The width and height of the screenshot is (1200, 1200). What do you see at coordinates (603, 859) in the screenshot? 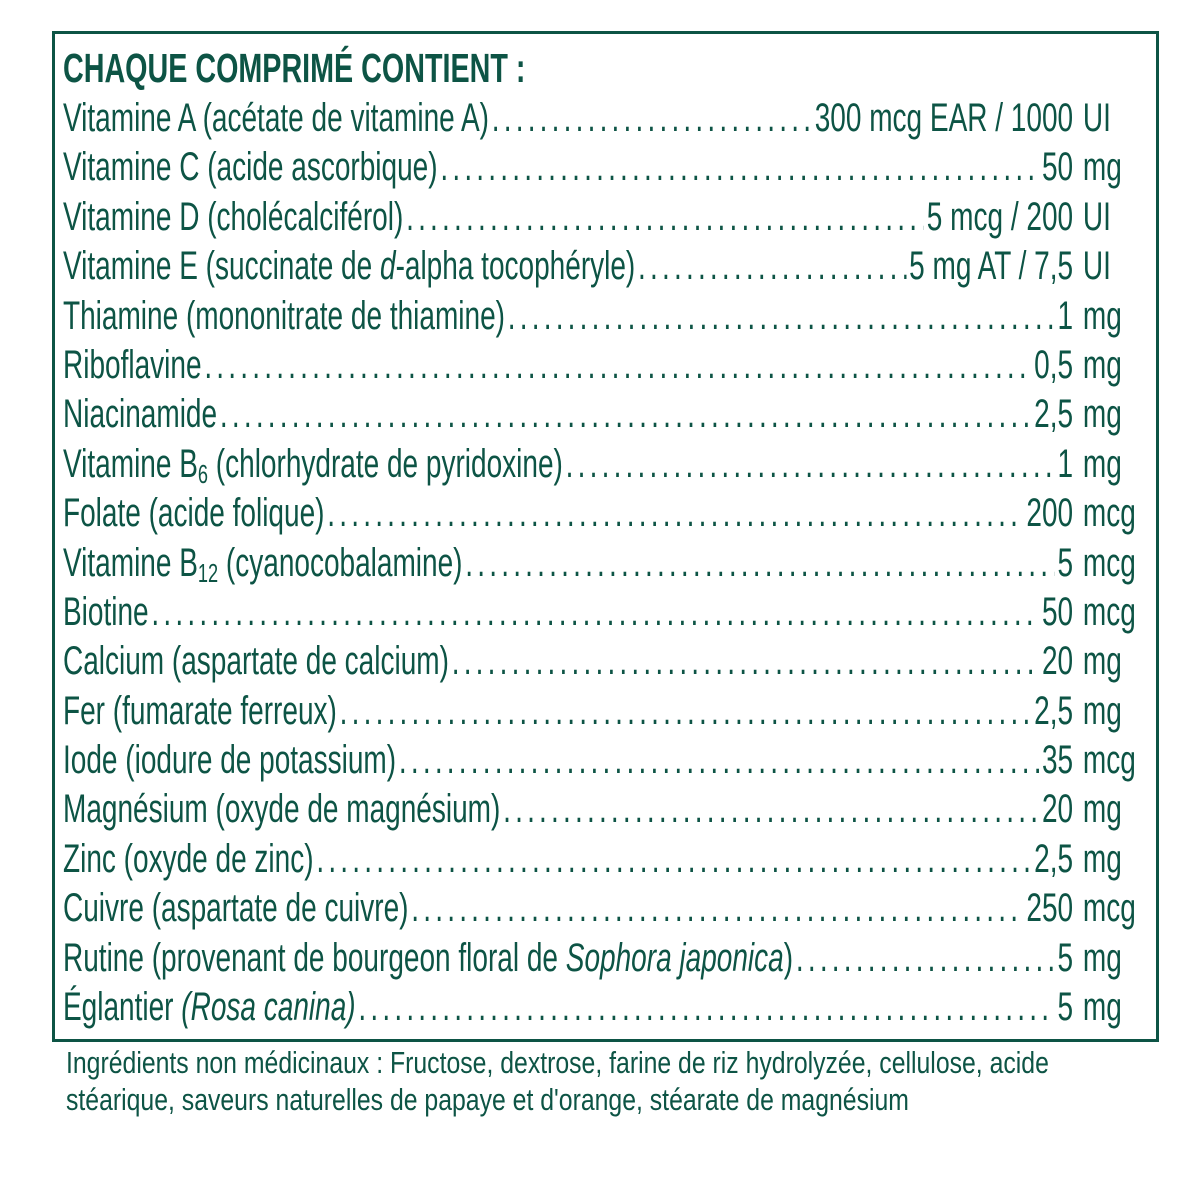
I see `ingredient-row: Zinc (oxyde de zinc) 2,5mg` at bounding box center [603, 859].